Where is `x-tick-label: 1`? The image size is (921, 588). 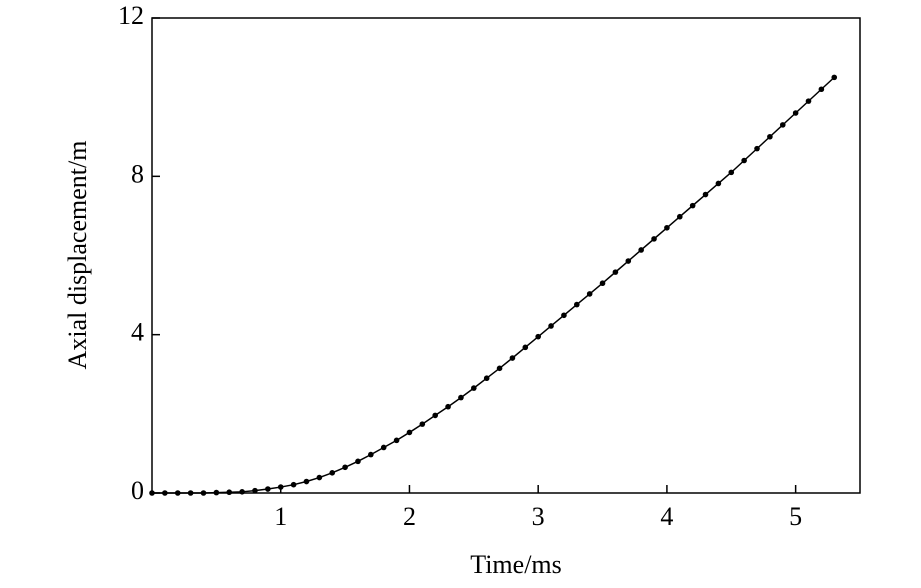 x-tick-label: 1 is located at coordinates (280, 516).